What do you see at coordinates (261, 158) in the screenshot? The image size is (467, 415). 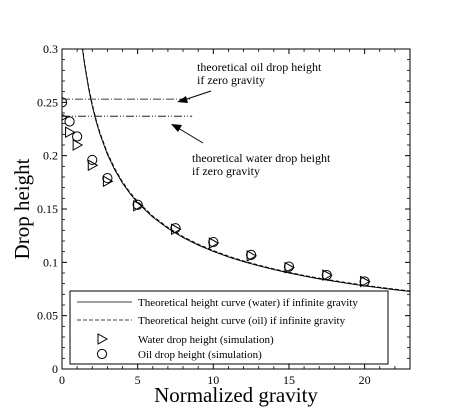 I see `annotation-water-line1: theoretical water drop height` at bounding box center [261, 158].